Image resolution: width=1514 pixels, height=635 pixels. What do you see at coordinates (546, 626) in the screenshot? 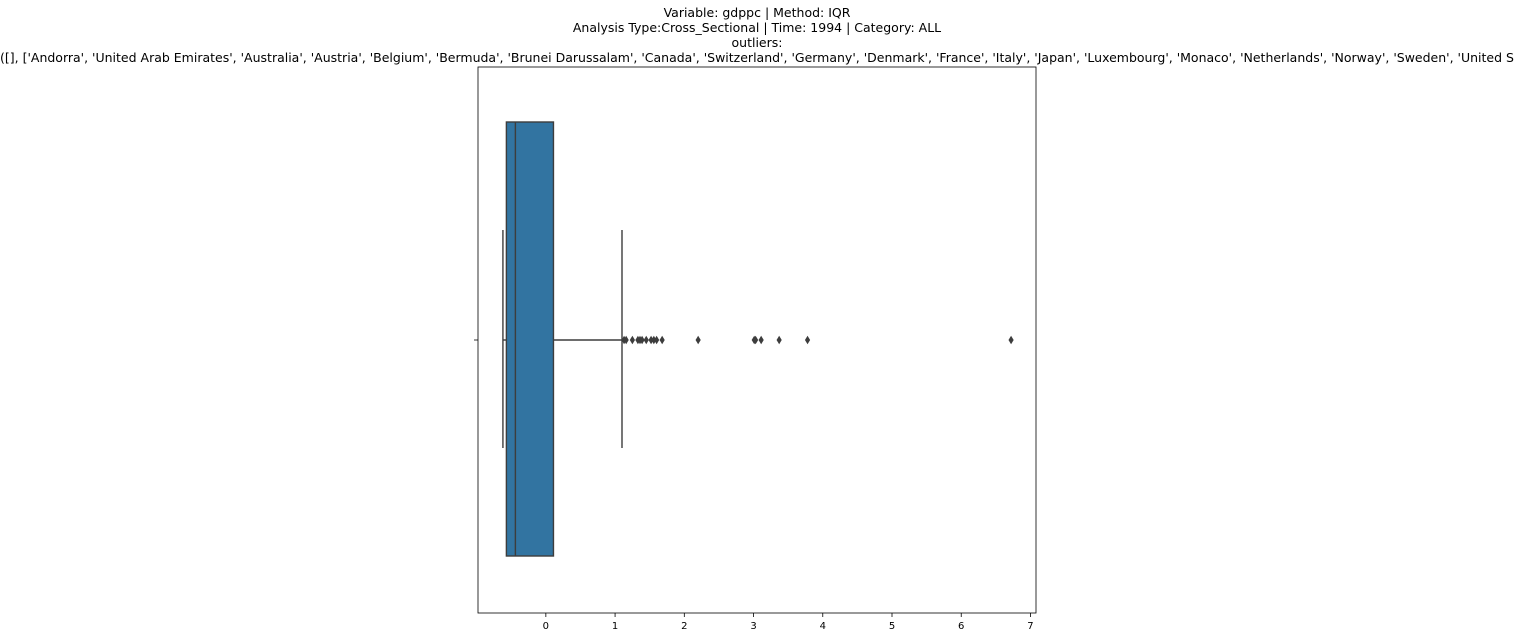
I see `x-tick-label-0: 0` at bounding box center [546, 626].